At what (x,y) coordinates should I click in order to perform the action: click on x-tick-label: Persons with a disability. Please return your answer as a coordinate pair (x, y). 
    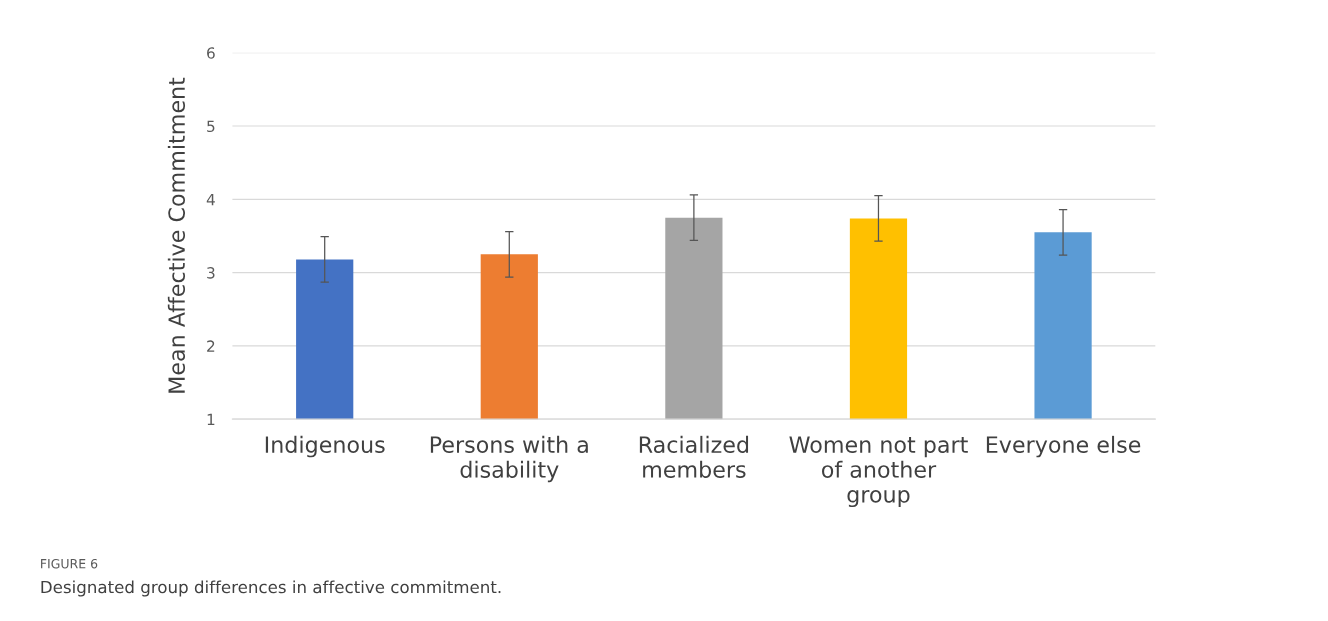
    Looking at the image, I should click on (509, 459).